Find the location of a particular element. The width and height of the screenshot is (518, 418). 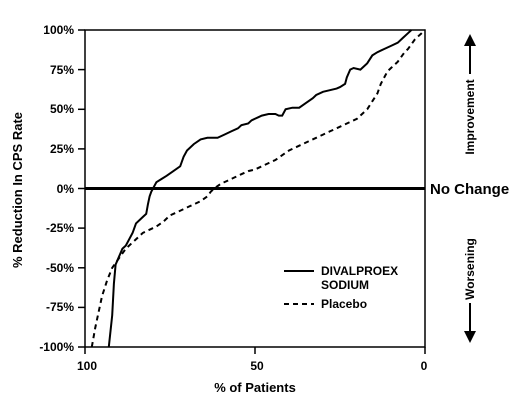

x-axis-title: % of Patients is located at coordinates (255, 387).